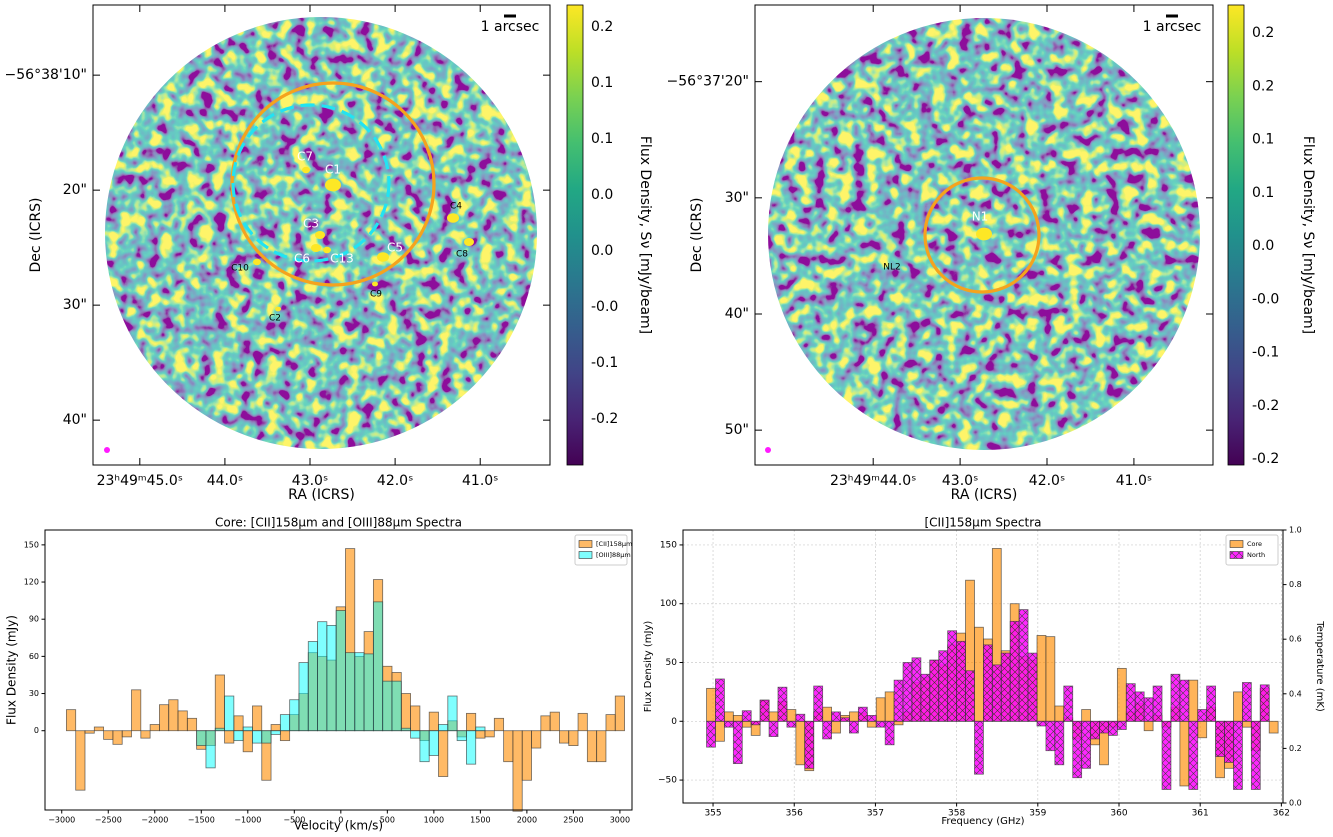  I want to click on x-tick-label: 500, so click(387, 820).